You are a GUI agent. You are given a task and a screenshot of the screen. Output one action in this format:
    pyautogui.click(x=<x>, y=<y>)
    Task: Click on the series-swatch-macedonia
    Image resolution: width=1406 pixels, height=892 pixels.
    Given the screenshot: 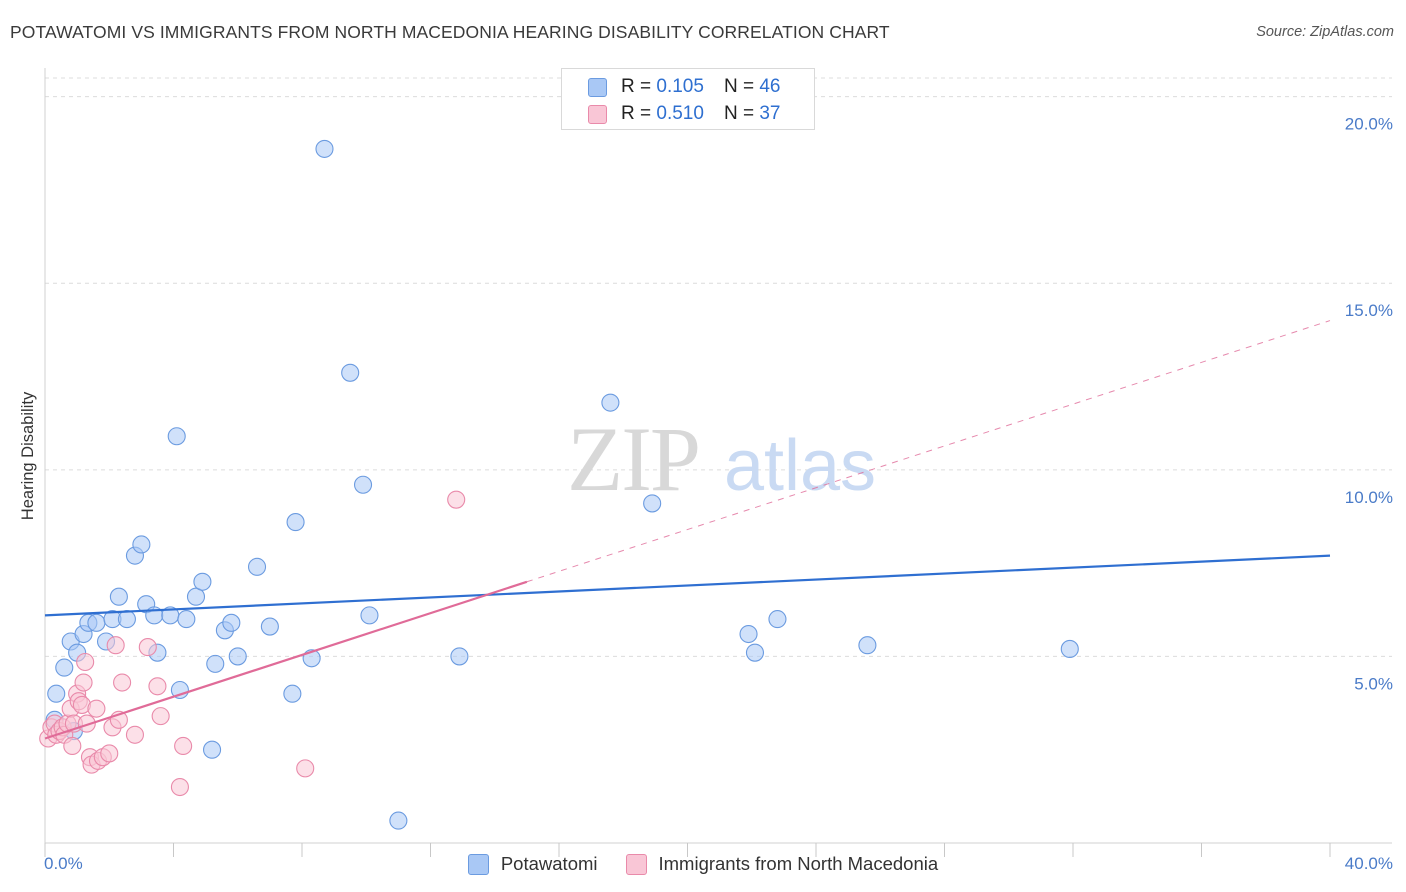 What is the action you would take?
    pyautogui.click(x=636, y=864)
    